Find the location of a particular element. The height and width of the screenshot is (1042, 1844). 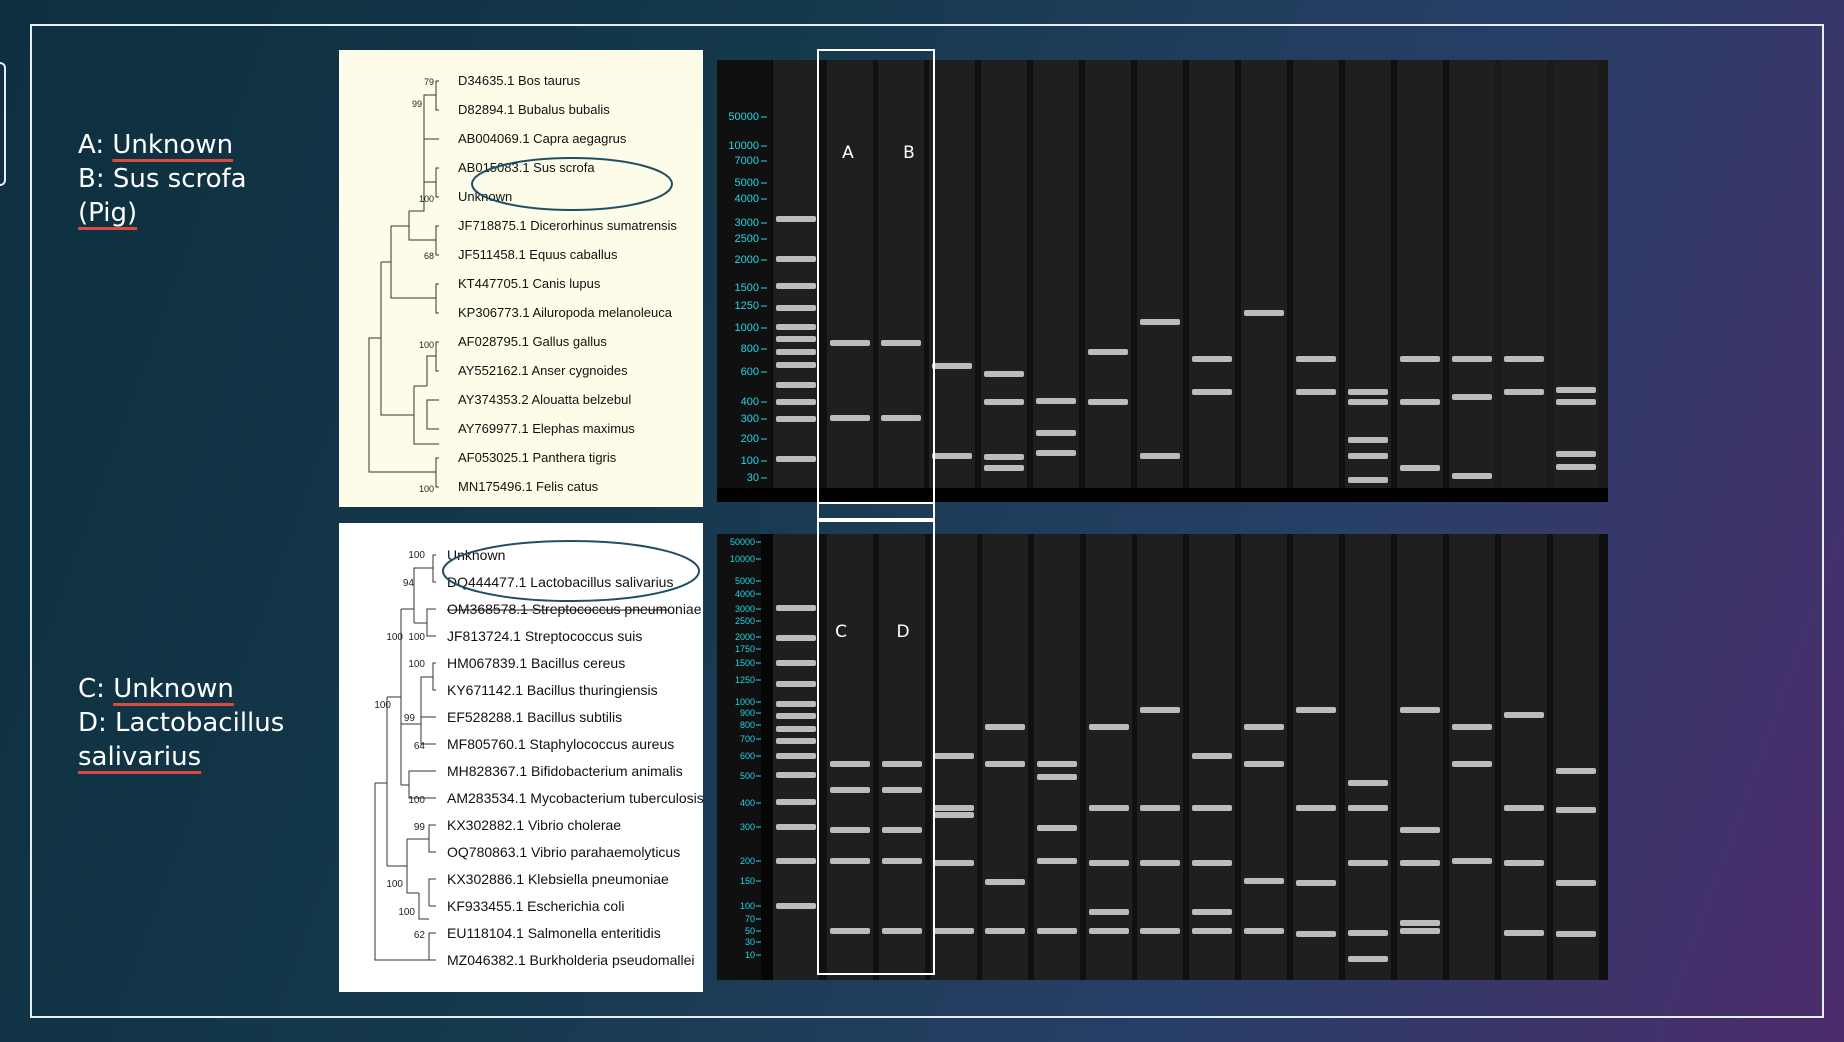

ladder-label: 4000 is located at coordinates (747, 199).